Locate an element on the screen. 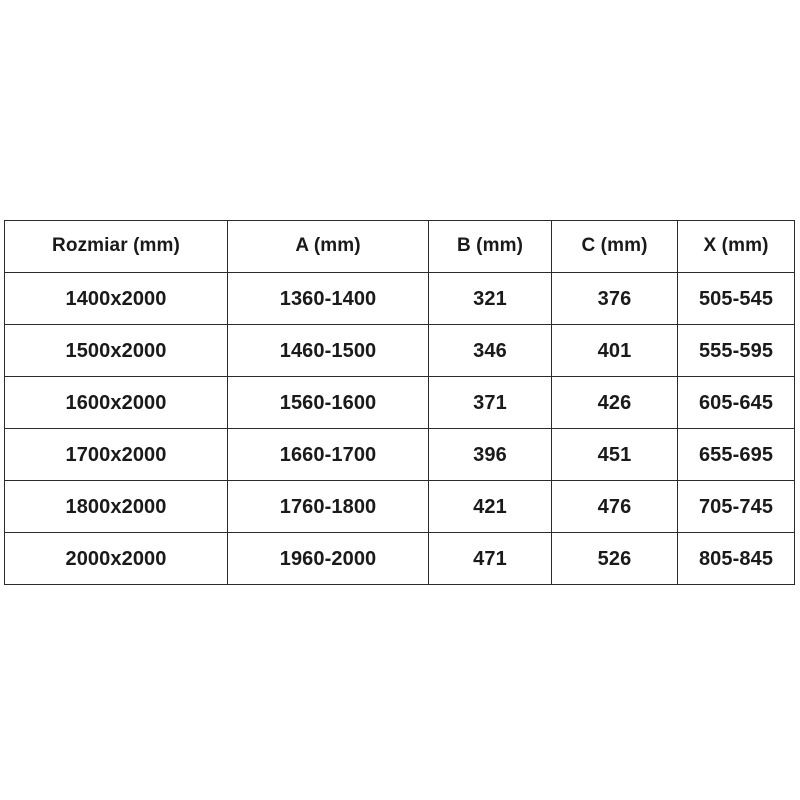 The height and width of the screenshot is (800, 800). cell-x: 555-595 is located at coordinates (736, 350).